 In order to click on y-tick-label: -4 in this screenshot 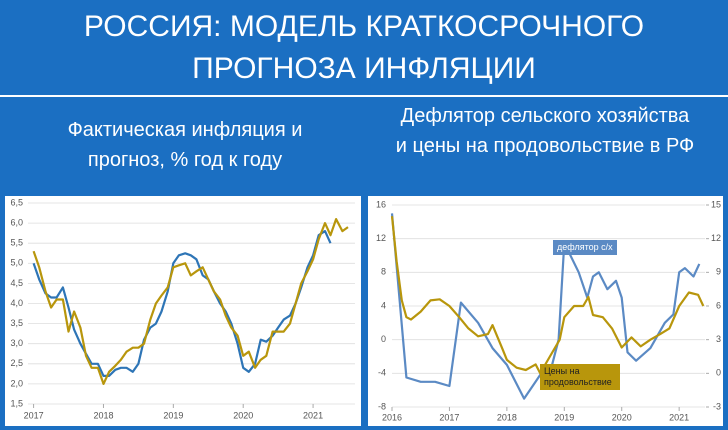, I will do `click(382, 373)`.